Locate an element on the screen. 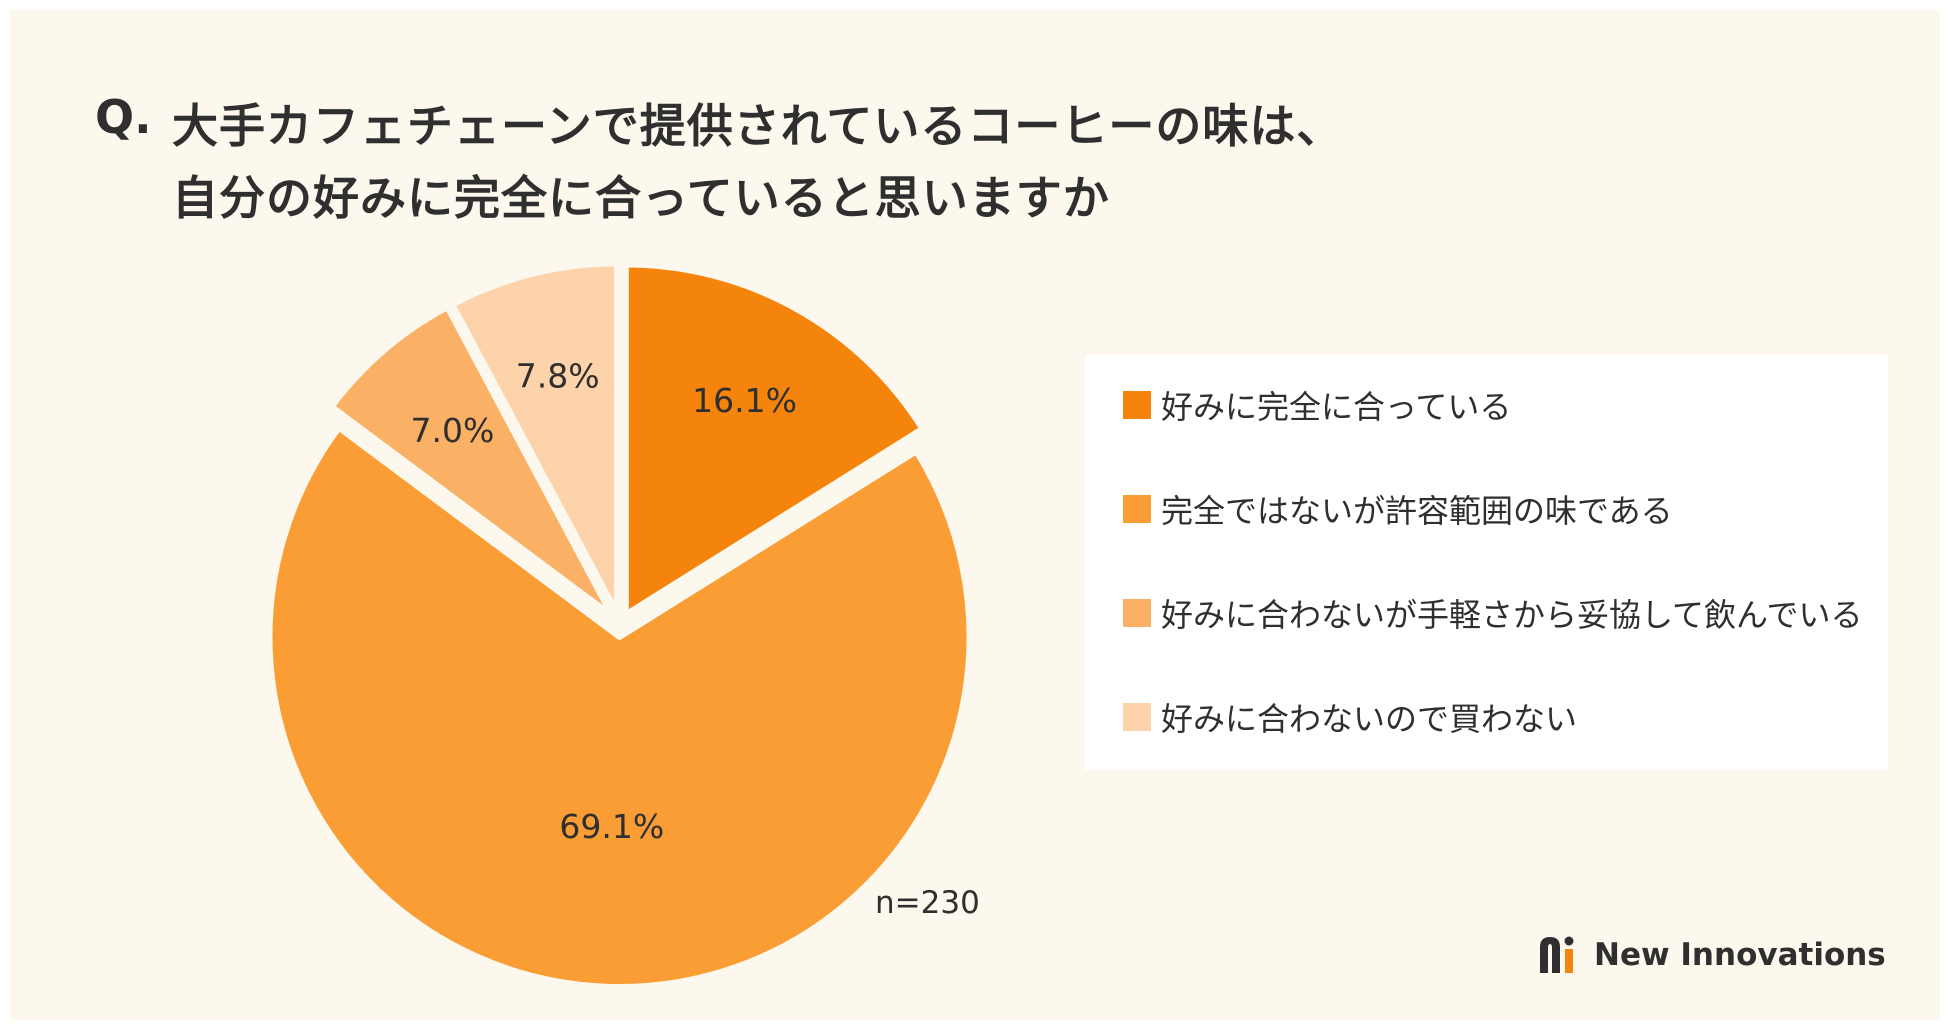 This screenshot has width=1950, height=1030. legend-label: 好みに合わないが手軽さから妥協して飲んでいる is located at coordinates (1512, 615).